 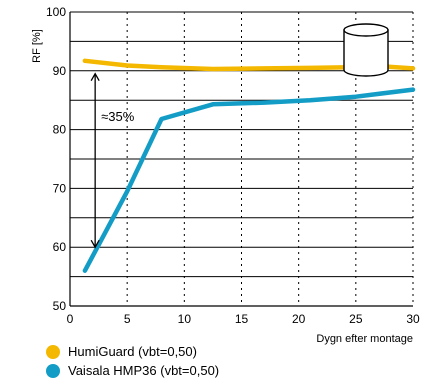 I want to click on x-tick-label: 20, so click(x=299, y=319).